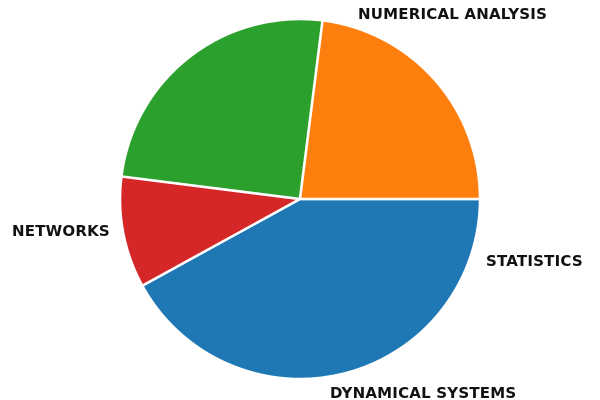 The image size is (600, 400). What do you see at coordinates (390, 110) in the screenshot?
I see `pie-slice-networks` at bounding box center [390, 110].